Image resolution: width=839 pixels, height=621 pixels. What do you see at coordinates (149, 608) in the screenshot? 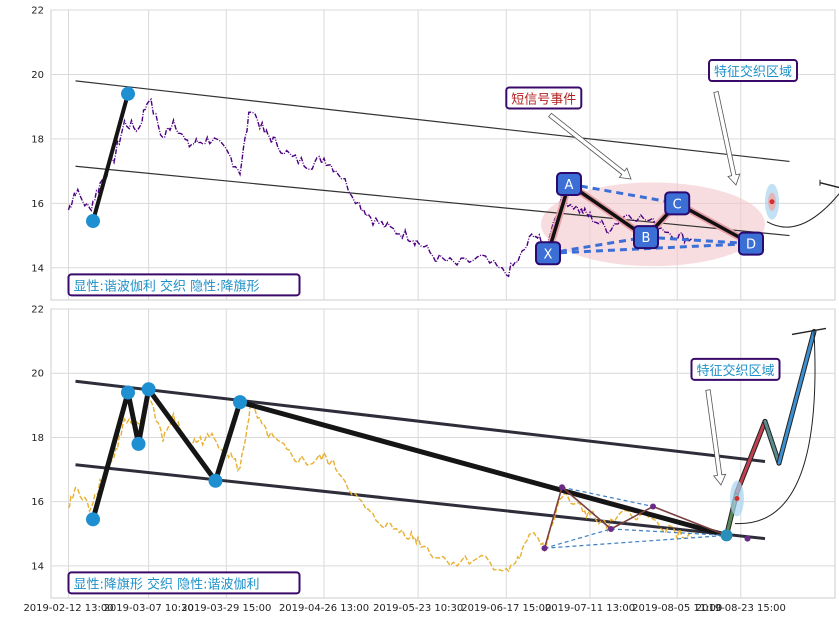
I see `x-tick-label: 2019-03-07 10:30` at bounding box center [149, 608].